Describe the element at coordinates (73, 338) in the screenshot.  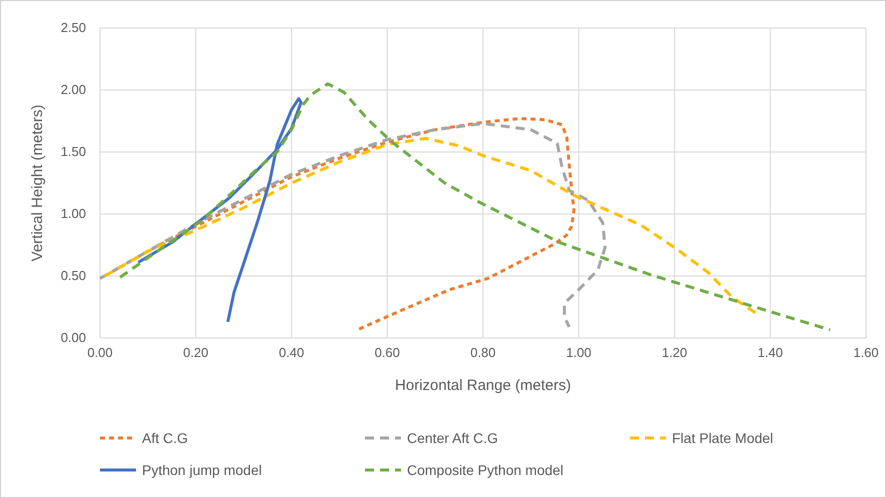
I see `y-tick-label: 0.00` at that location.